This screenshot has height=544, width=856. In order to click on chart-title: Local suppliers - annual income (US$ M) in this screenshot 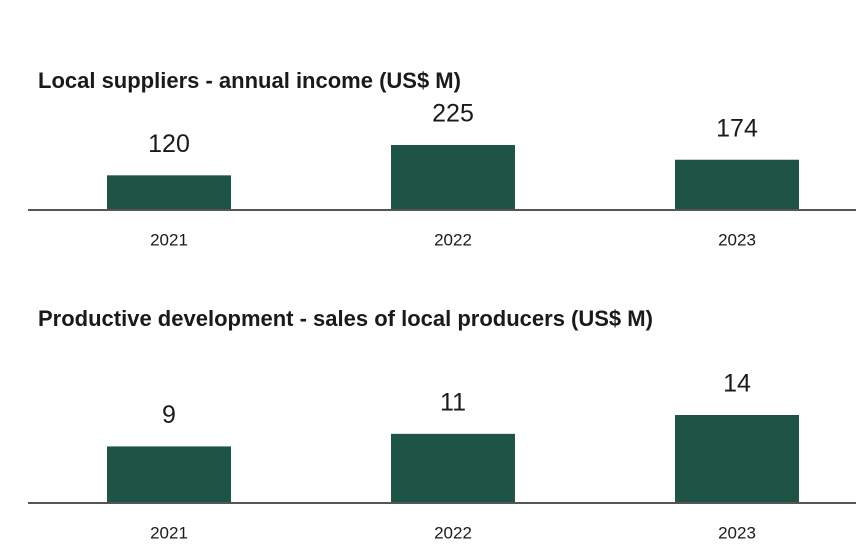, I will do `click(249, 80)`.